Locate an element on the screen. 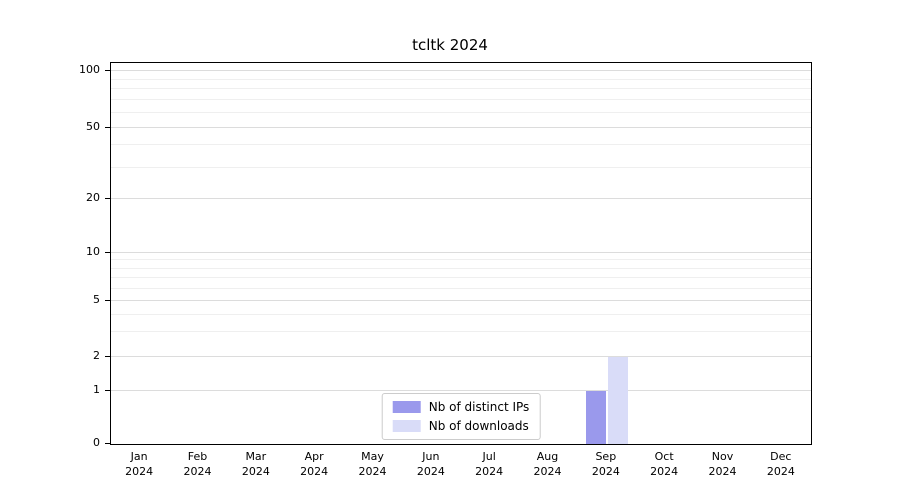 The image size is (900, 500). y-tick-label: 50 is located at coordinates (93, 127).